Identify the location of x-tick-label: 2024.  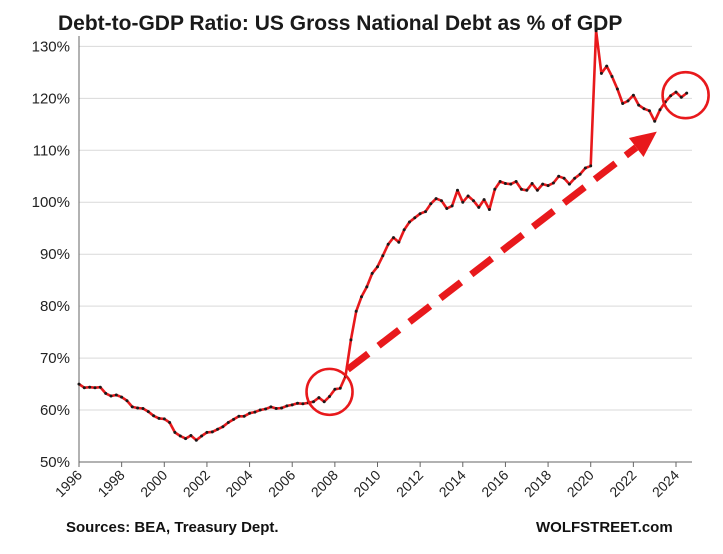
(665, 483).